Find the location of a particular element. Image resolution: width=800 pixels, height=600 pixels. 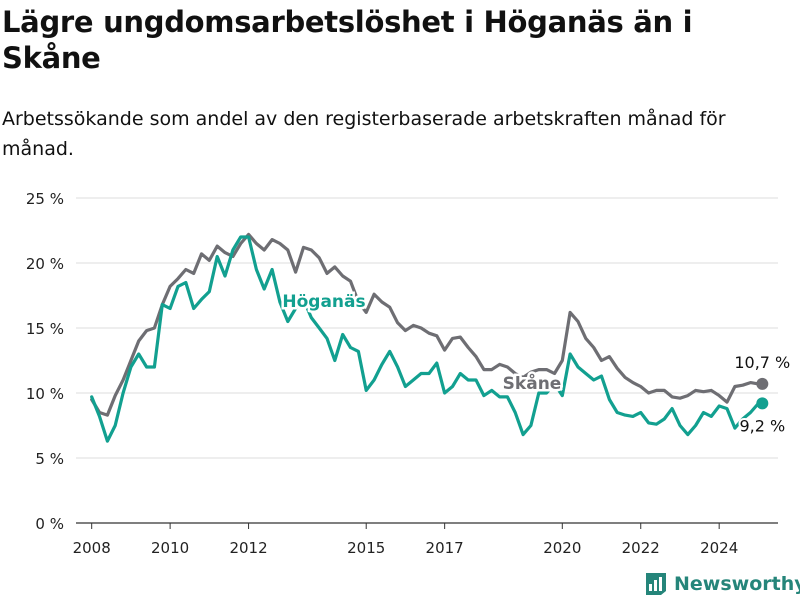

x-tick-label: 2012 is located at coordinates (248, 548).